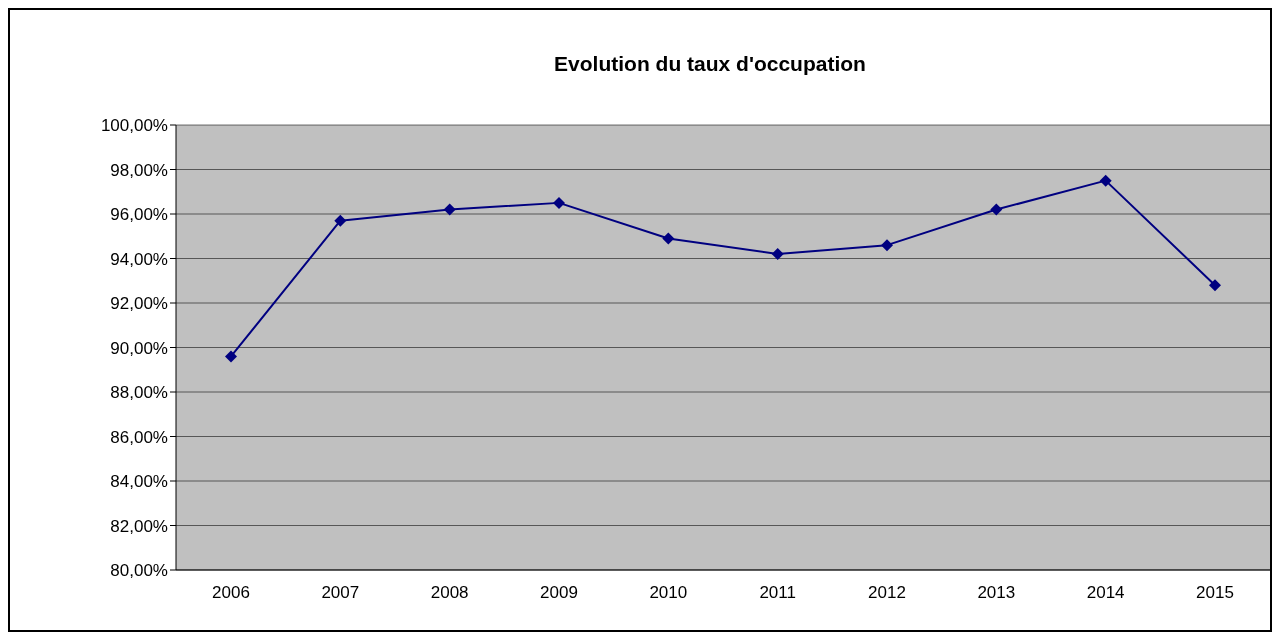  What do you see at coordinates (887, 593) in the screenshot?
I see `x-tick-label: 2012` at bounding box center [887, 593].